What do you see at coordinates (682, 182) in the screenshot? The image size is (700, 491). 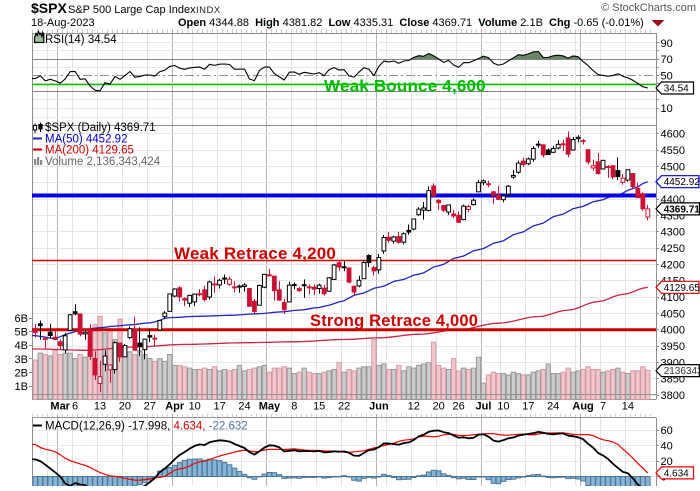 I see `svg-text: 4452.92` at bounding box center [682, 182].